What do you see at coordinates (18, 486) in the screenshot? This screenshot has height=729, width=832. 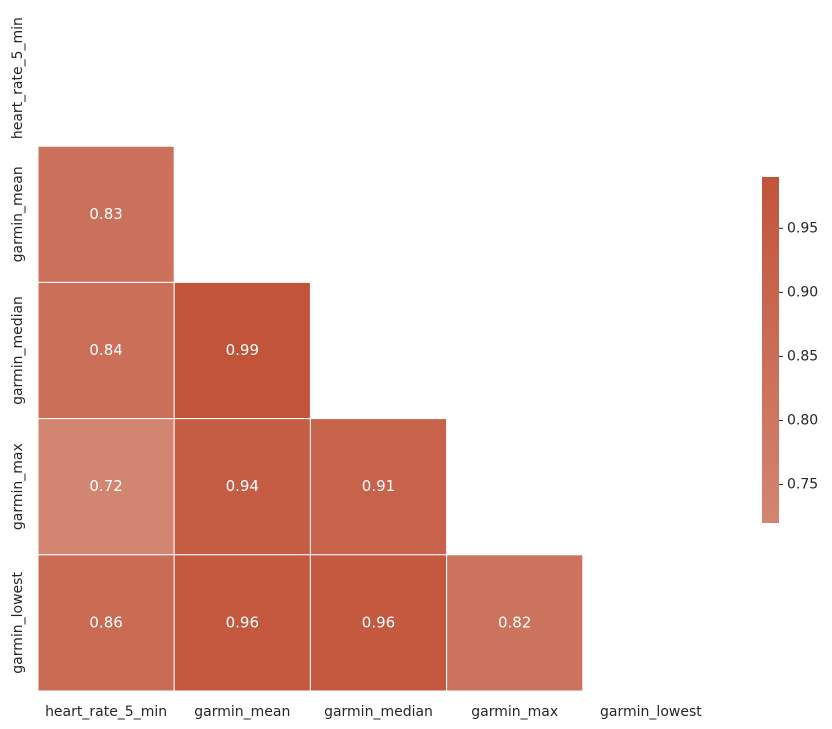 I see `y-tick-label: garmin_max` at bounding box center [18, 486].